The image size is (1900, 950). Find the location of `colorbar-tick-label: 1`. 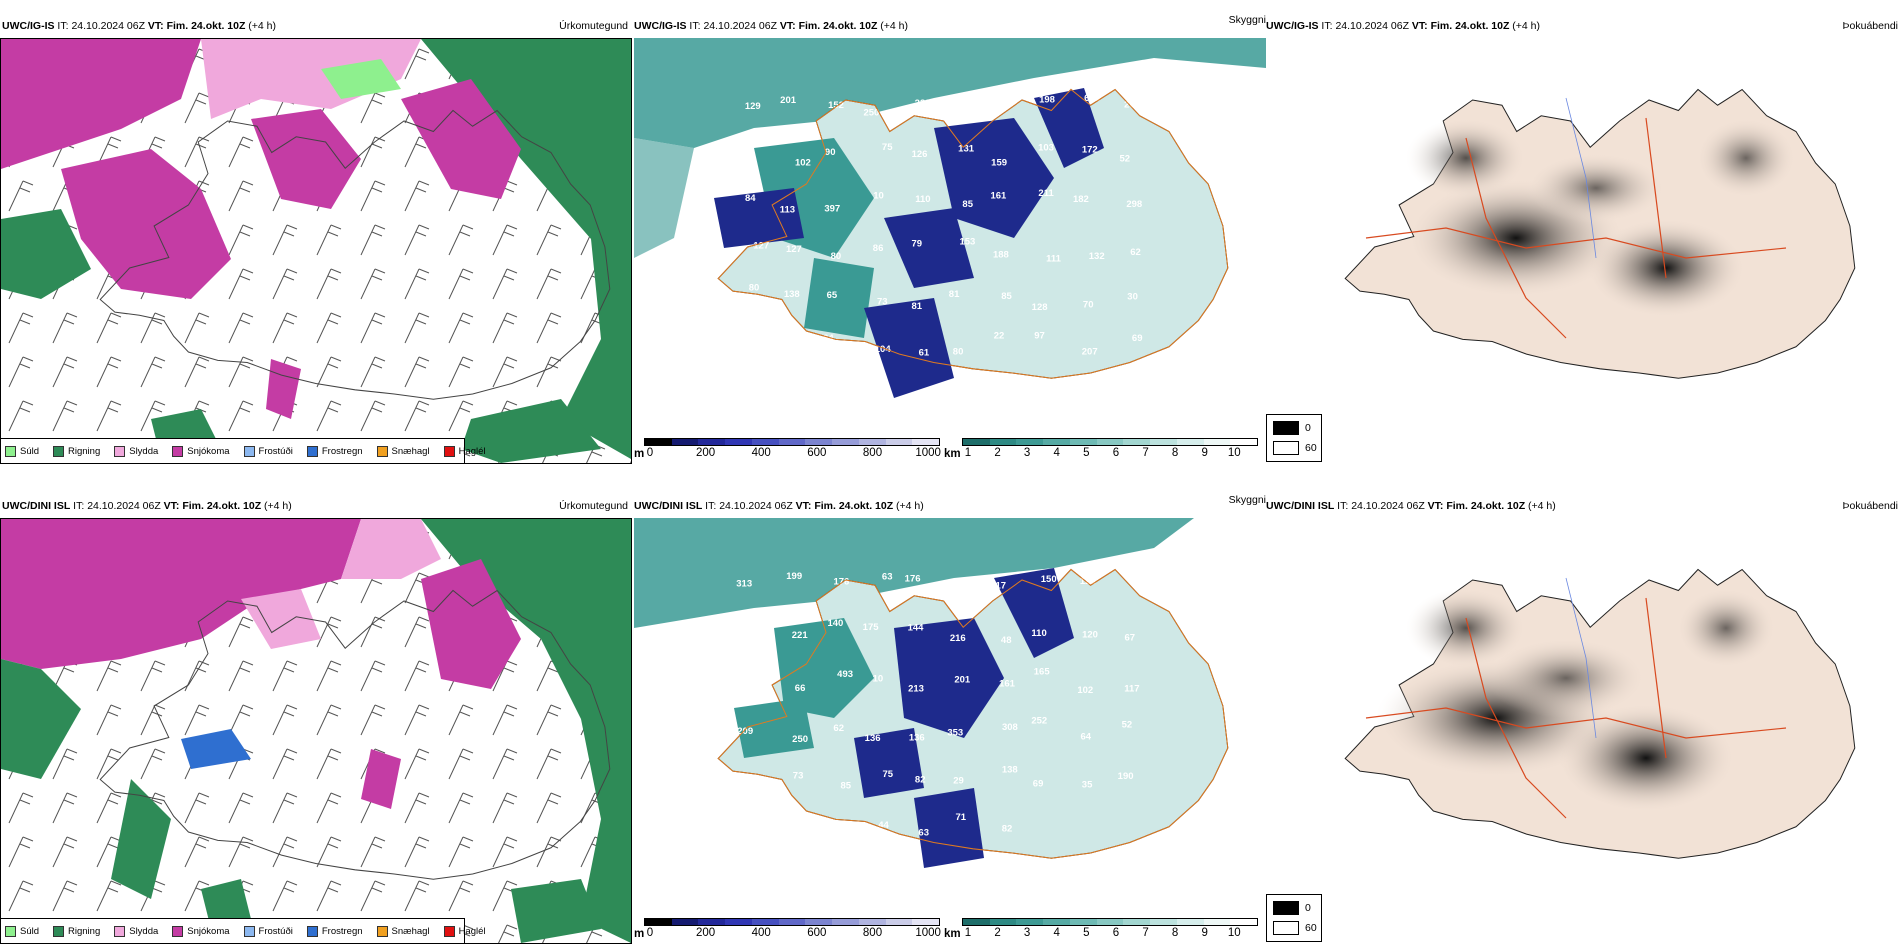

colorbar-tick-label: 1 is located at coordinates (968, 933).